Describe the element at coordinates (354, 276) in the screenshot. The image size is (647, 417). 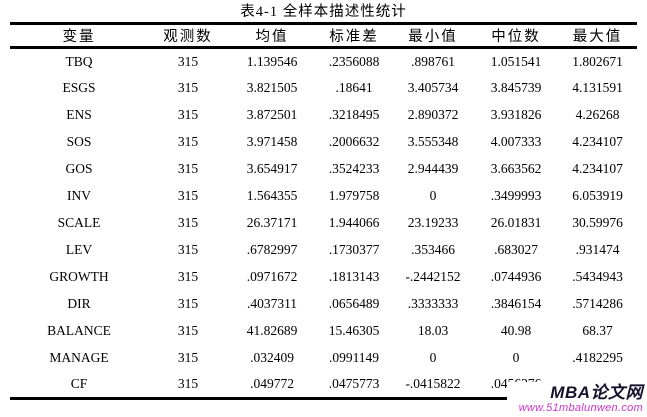
I see `cell-std-dev: .1813143` at that location.